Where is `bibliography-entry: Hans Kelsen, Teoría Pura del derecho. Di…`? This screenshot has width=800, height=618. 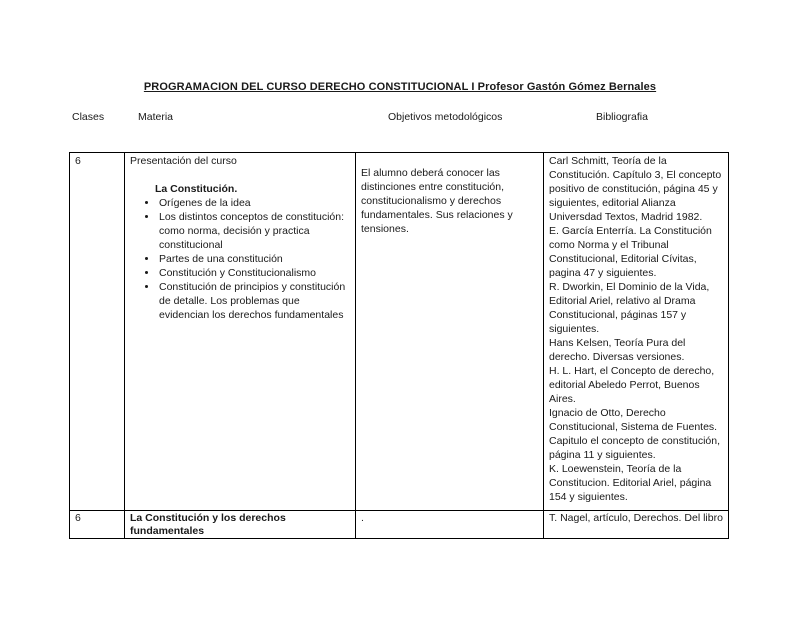
bibliography-entry: Hans Kelsen, Teoría Pura del derecho. Di… is located at coordinates (617, 350).